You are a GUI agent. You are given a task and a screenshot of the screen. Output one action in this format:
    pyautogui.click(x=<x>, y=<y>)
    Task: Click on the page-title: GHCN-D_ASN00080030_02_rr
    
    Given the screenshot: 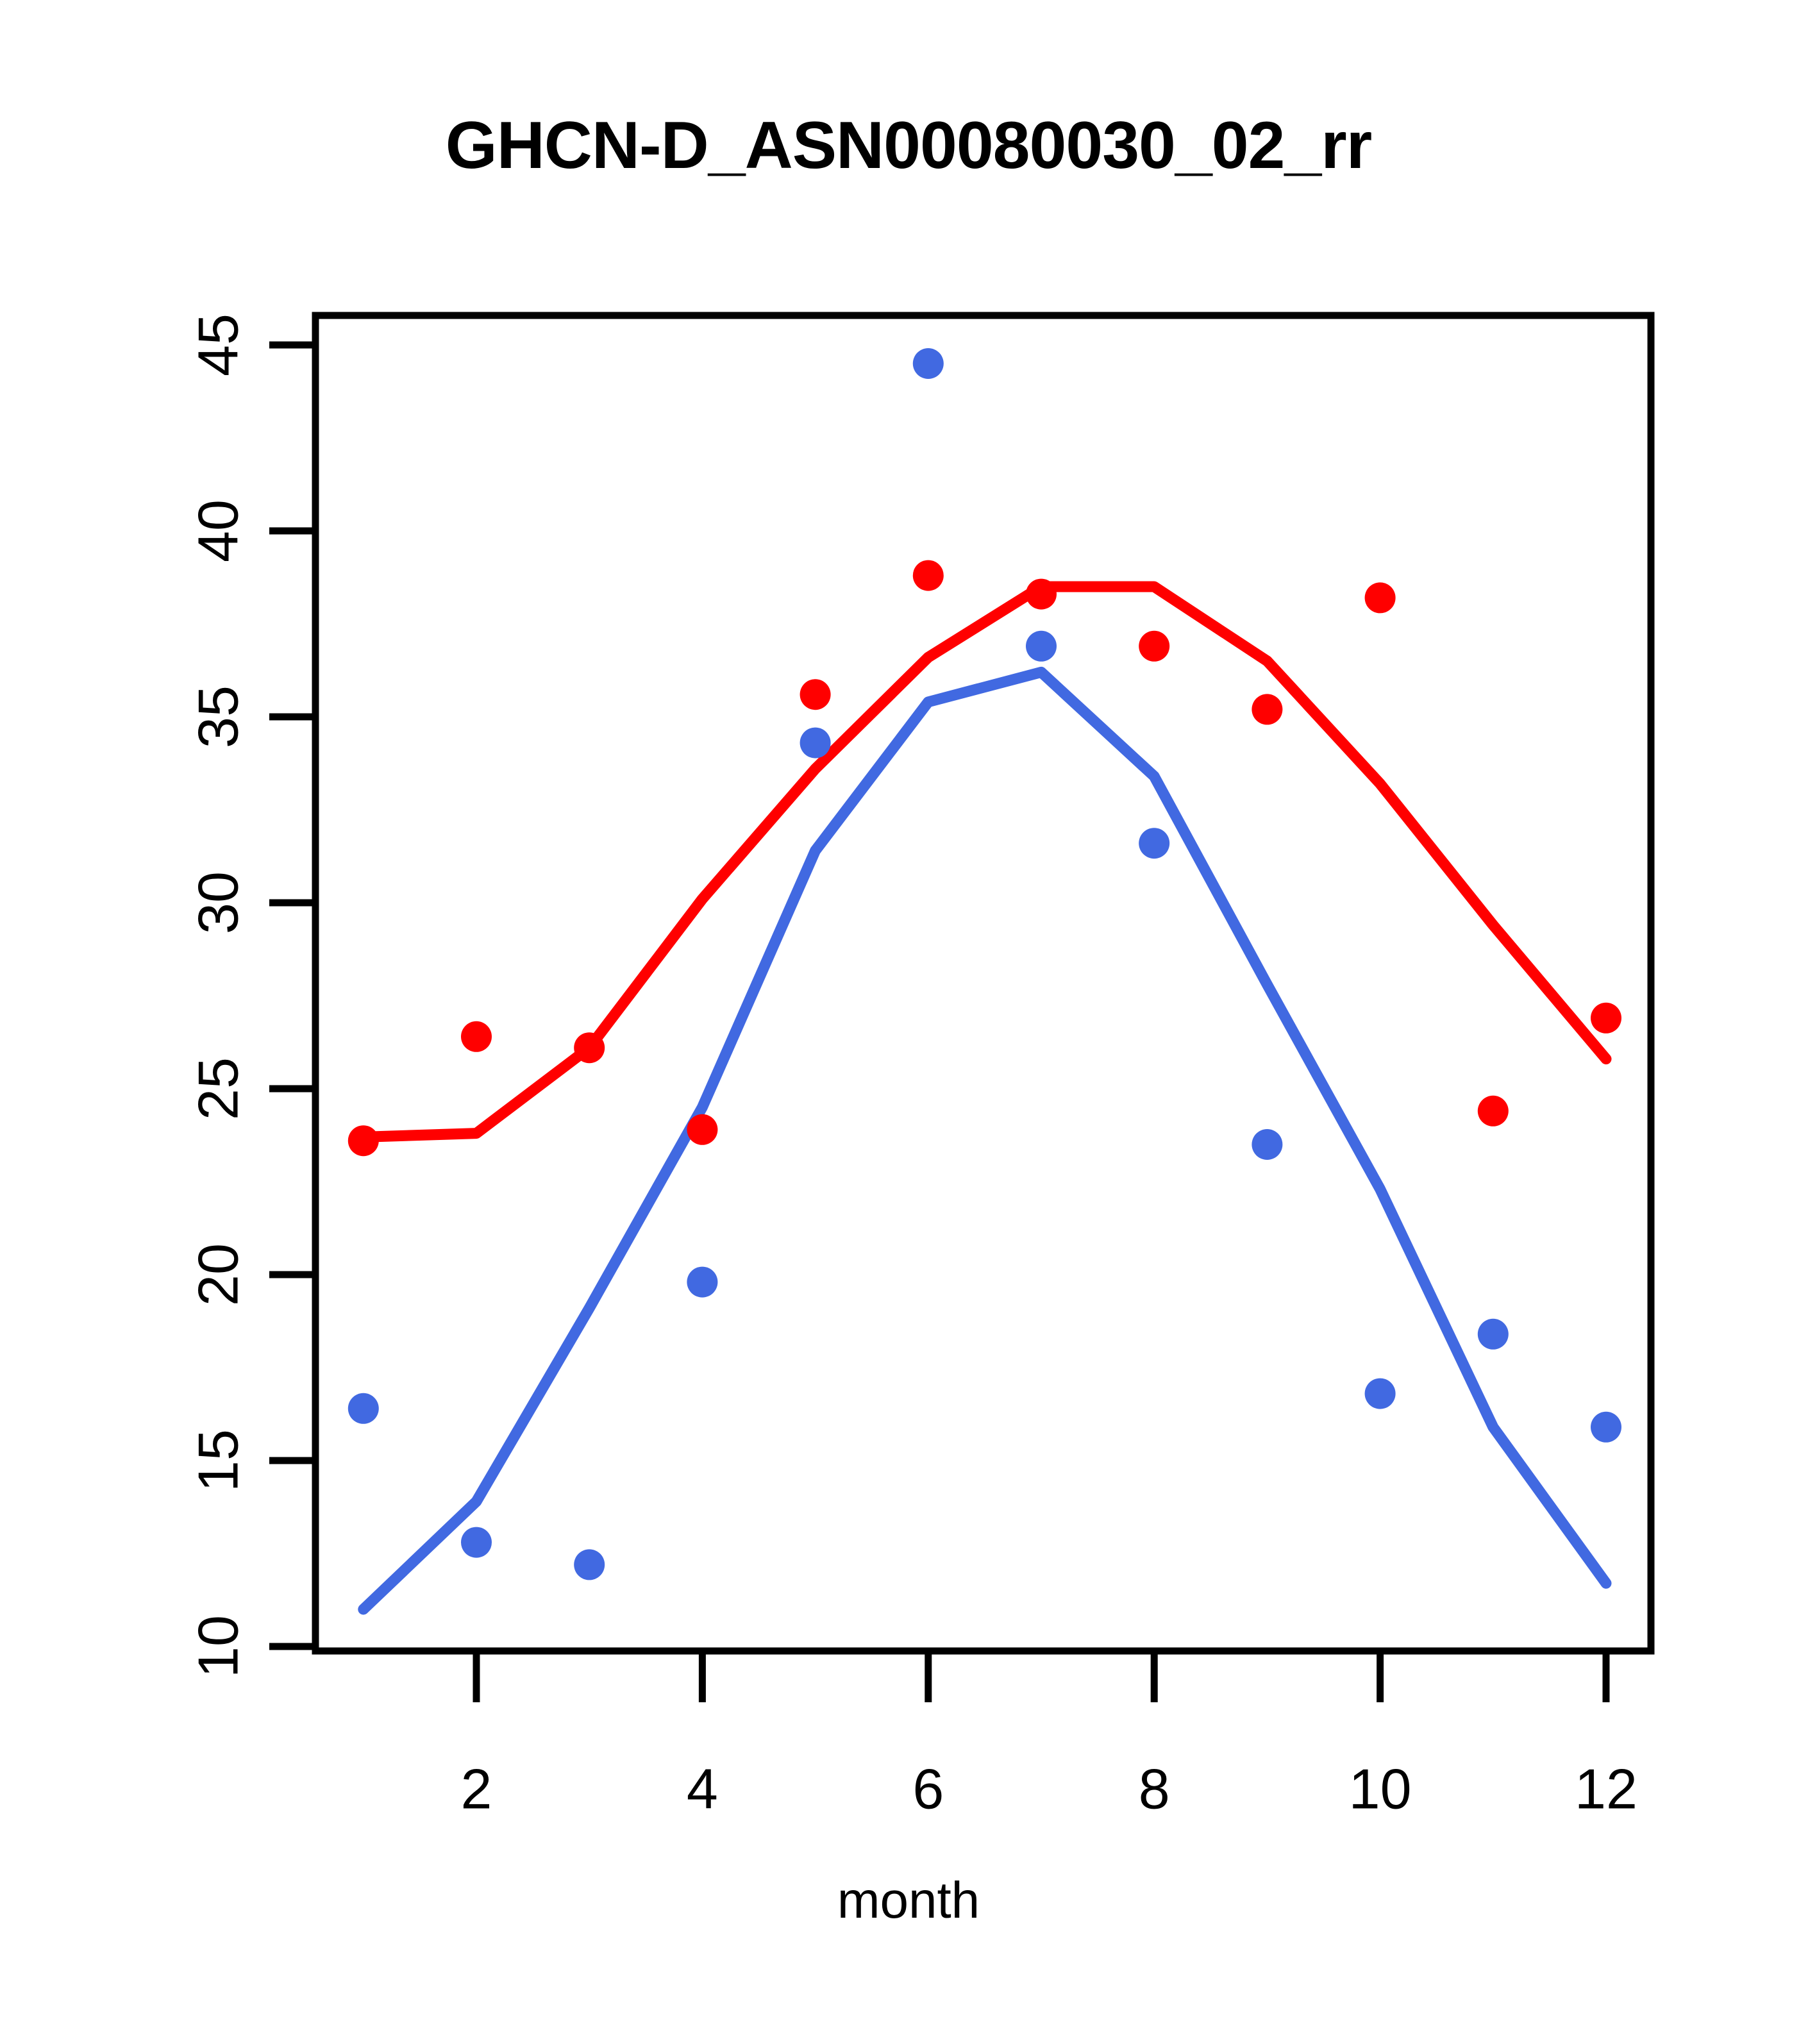 What is the action you would take?
    pyautogui.click(x=908, y=145)
    